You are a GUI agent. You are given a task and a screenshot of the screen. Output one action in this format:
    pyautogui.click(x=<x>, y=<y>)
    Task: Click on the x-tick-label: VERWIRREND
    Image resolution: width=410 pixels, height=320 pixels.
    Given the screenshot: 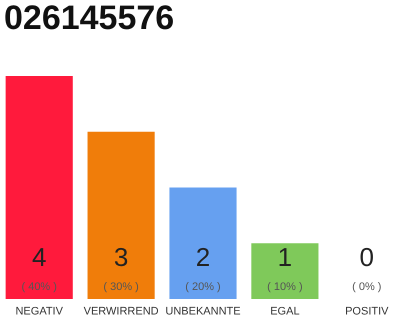 What is the action you would take?
    pyautogui.click(x=121, y=312)
    